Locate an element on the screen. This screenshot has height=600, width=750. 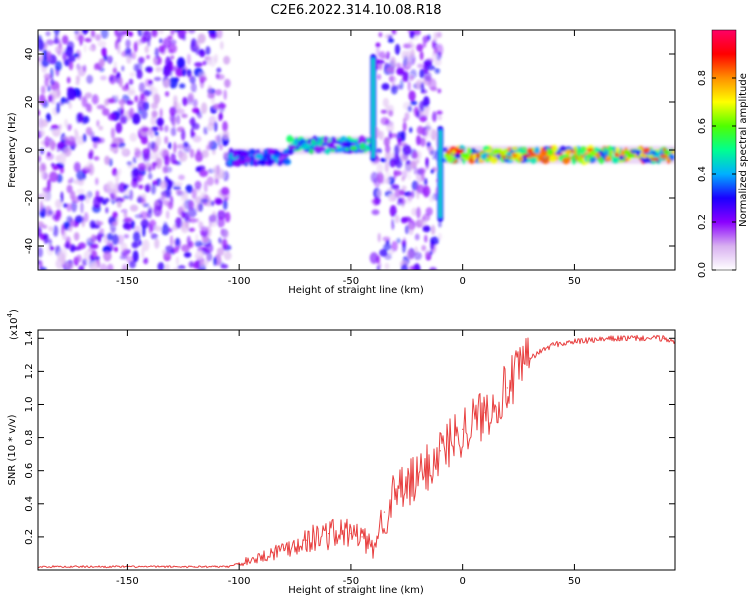
colorbar-label: Normalized spectral amplitude is located at coordinates (743, 150).